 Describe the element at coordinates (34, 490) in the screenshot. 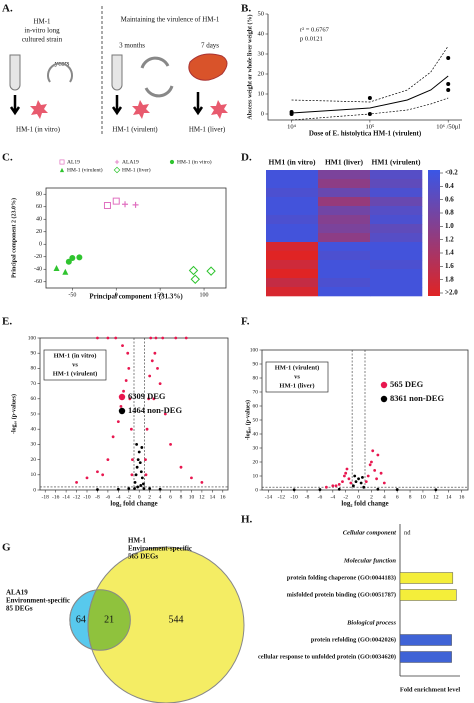

I see `y-tick-label: 0` at that location.